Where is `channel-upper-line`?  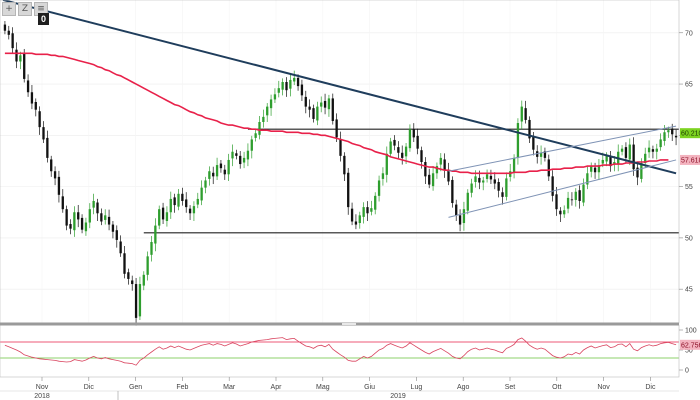
channel-upper-line is located at coordinates (562, 148).